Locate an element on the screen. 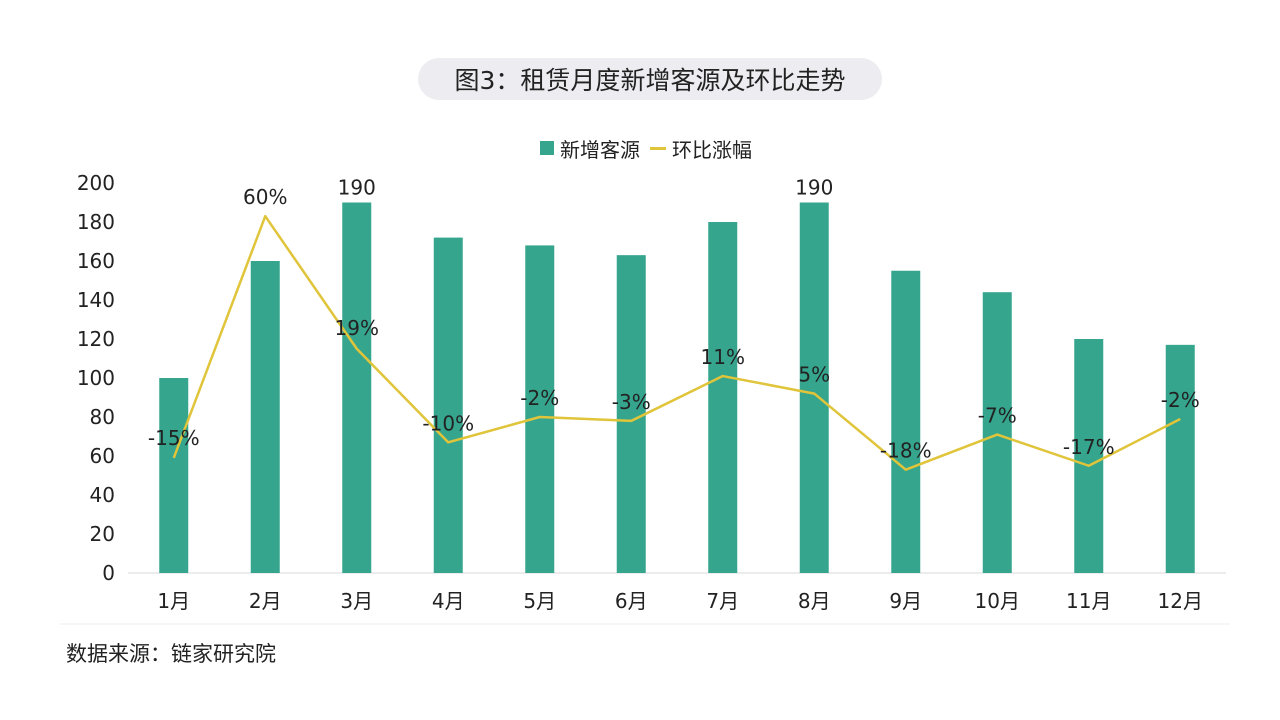 The image size is (1280, 720). line-point-label: -18% is located at coordinates (906, 451).